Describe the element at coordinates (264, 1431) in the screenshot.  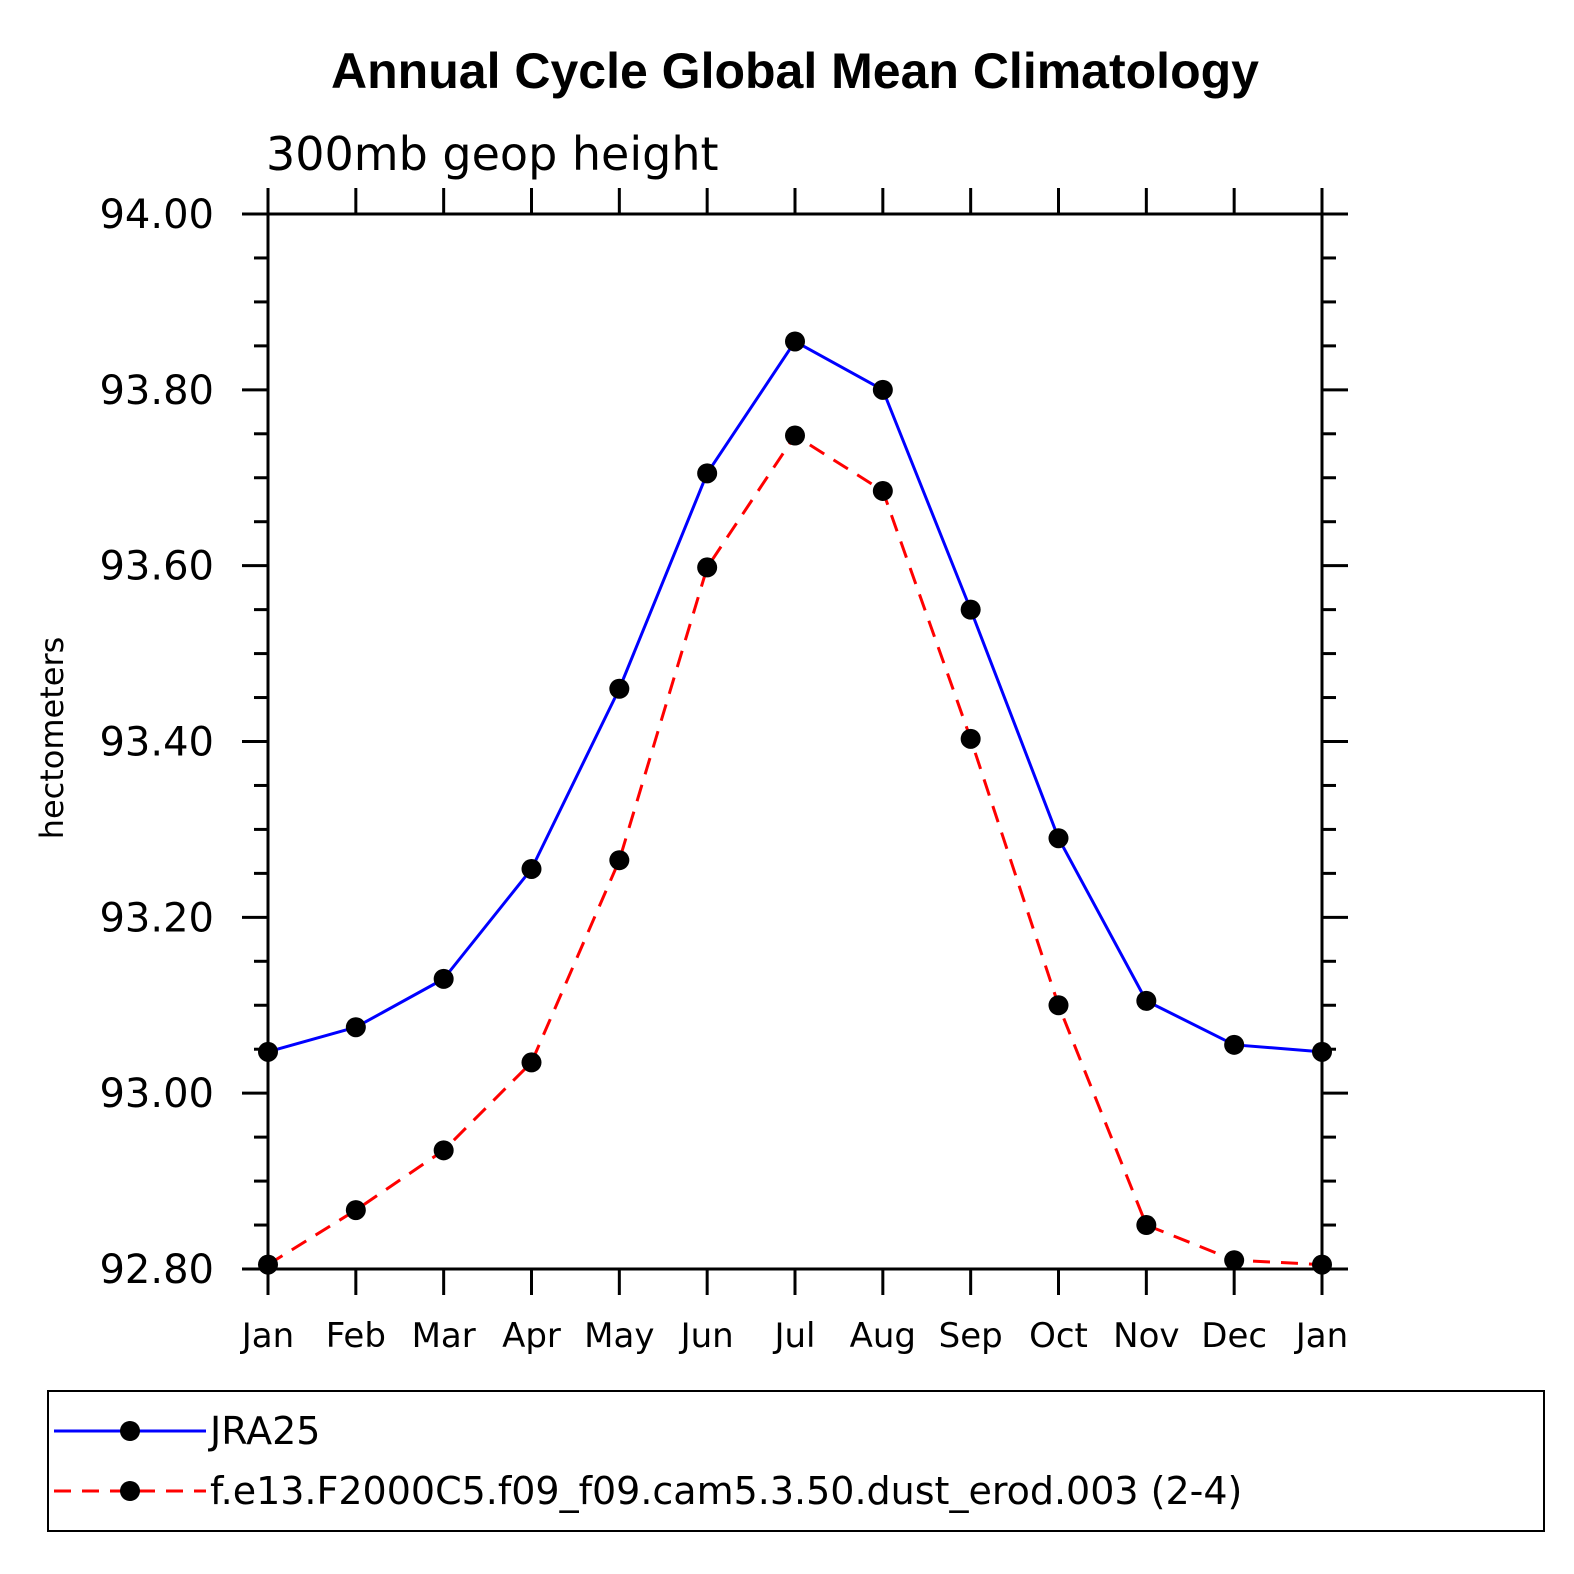
I see `legend-label-jra25: JRA25` at that location.